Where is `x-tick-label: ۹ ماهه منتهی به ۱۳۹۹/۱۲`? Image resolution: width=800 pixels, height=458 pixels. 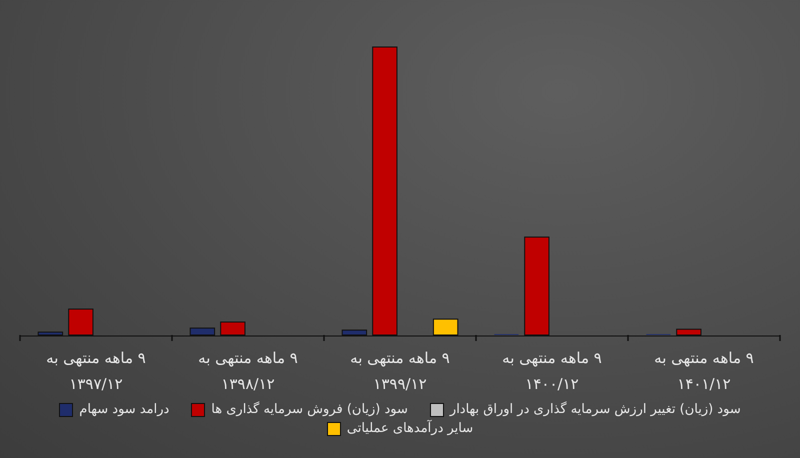
x-tick-label: ۹ ماهه منتهی به ۱۳۹۹/۱۲ is located at coordinates (400, 371).